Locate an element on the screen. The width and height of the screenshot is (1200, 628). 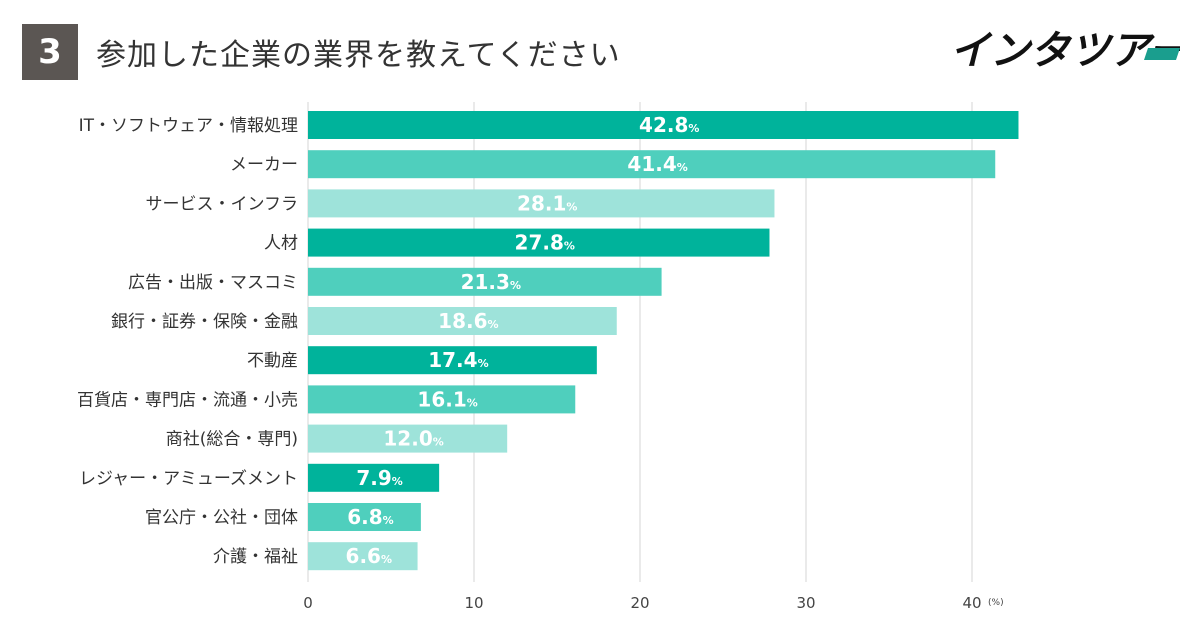
intatour-logo: インタツアー is located at coordinates (1065, 49).